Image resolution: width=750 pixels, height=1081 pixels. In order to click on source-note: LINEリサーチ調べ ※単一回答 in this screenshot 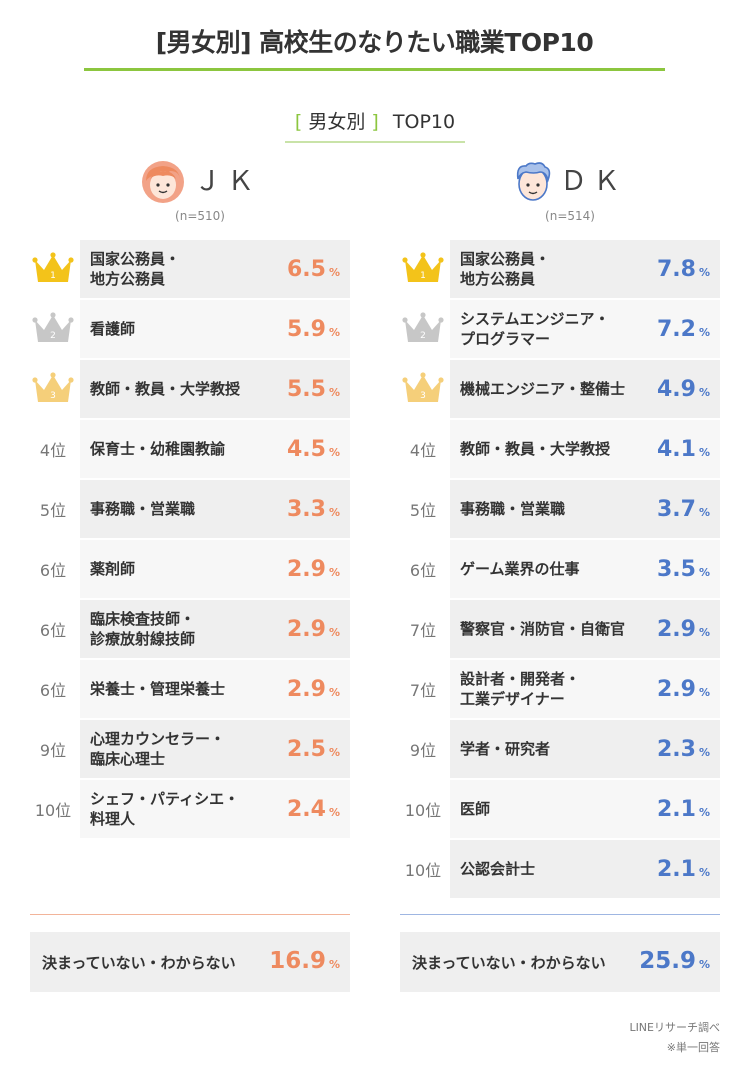, I will do `click(674, 1038)`.